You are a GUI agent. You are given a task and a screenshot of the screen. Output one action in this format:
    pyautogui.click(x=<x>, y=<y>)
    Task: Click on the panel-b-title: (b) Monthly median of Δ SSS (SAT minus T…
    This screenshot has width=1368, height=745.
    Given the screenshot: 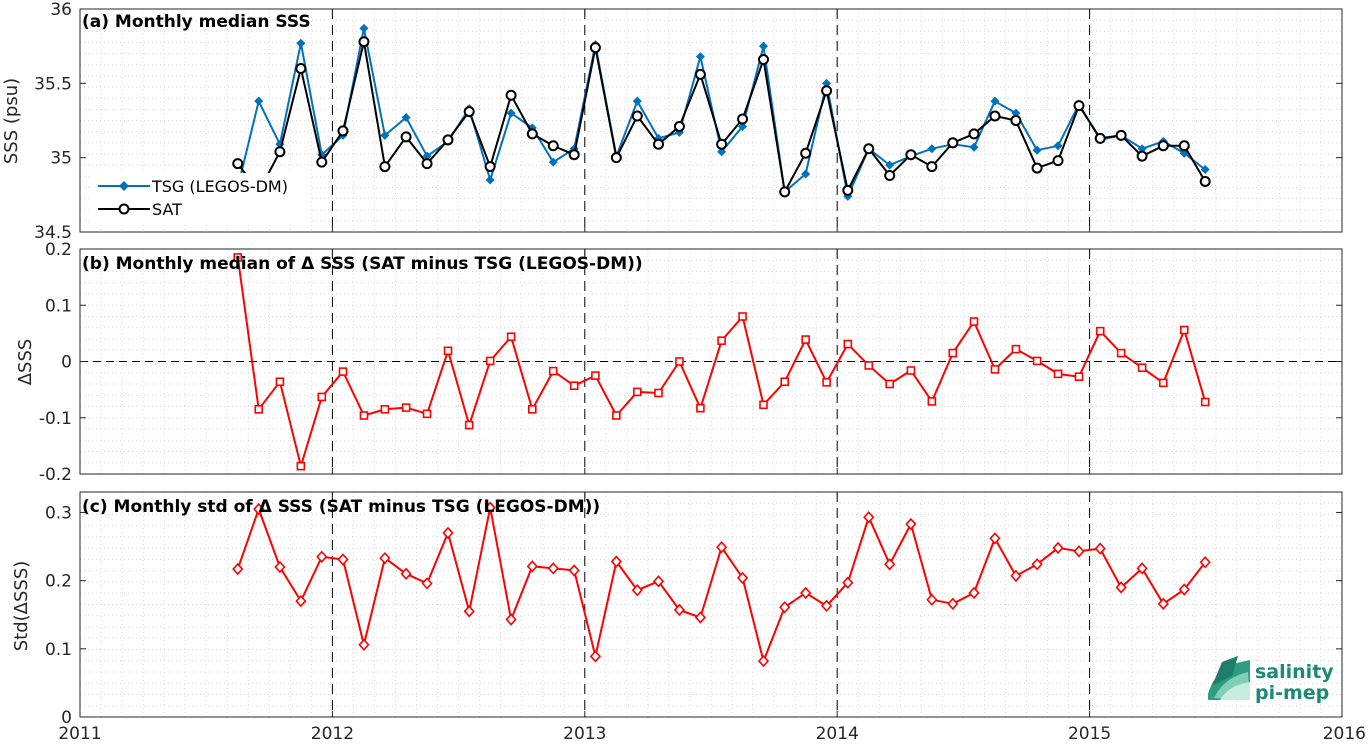 What is the action you would take?
    pyautogui.click(x=362, y=264)
    